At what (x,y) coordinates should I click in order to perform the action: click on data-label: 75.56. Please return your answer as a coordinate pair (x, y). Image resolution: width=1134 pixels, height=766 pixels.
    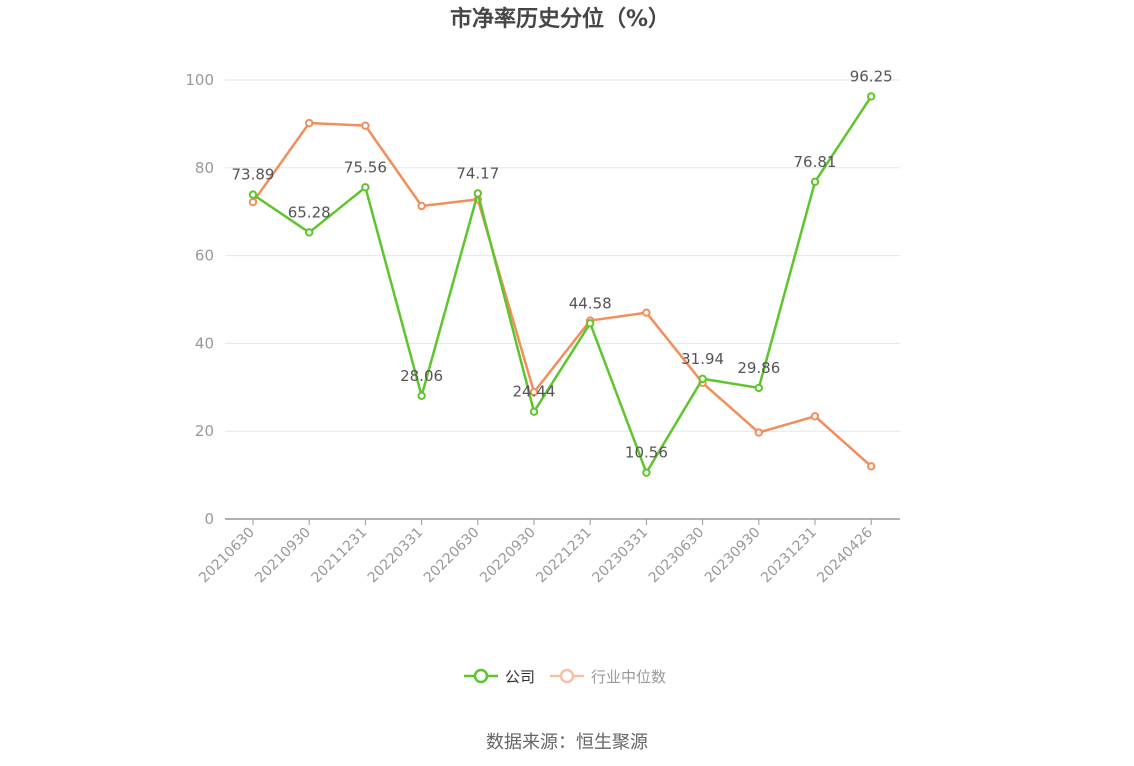
    Looking at the image, I should click on (365, 167).